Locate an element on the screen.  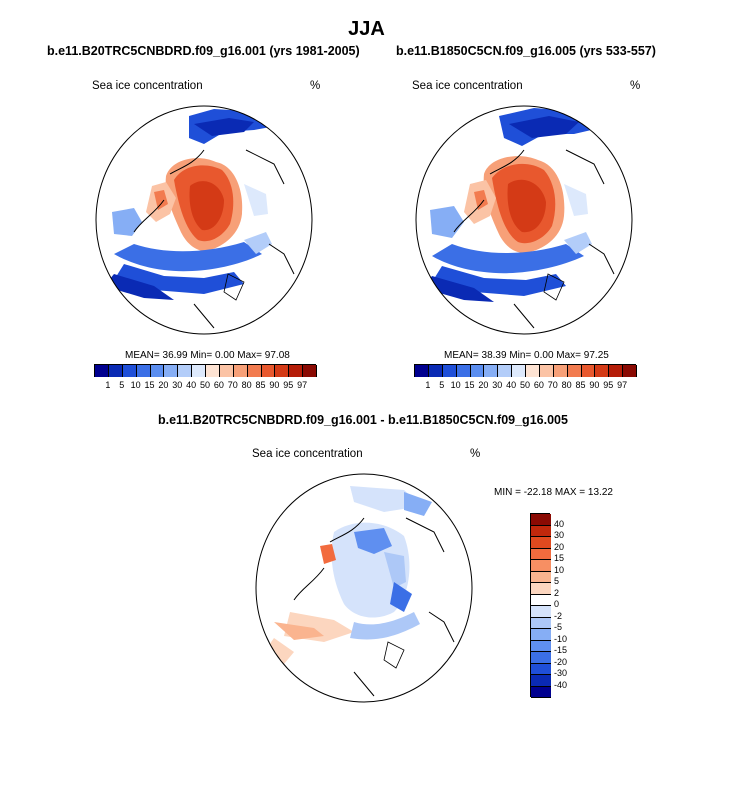
colorbar-tick-label: -5 is located at coordinates (558, 627).